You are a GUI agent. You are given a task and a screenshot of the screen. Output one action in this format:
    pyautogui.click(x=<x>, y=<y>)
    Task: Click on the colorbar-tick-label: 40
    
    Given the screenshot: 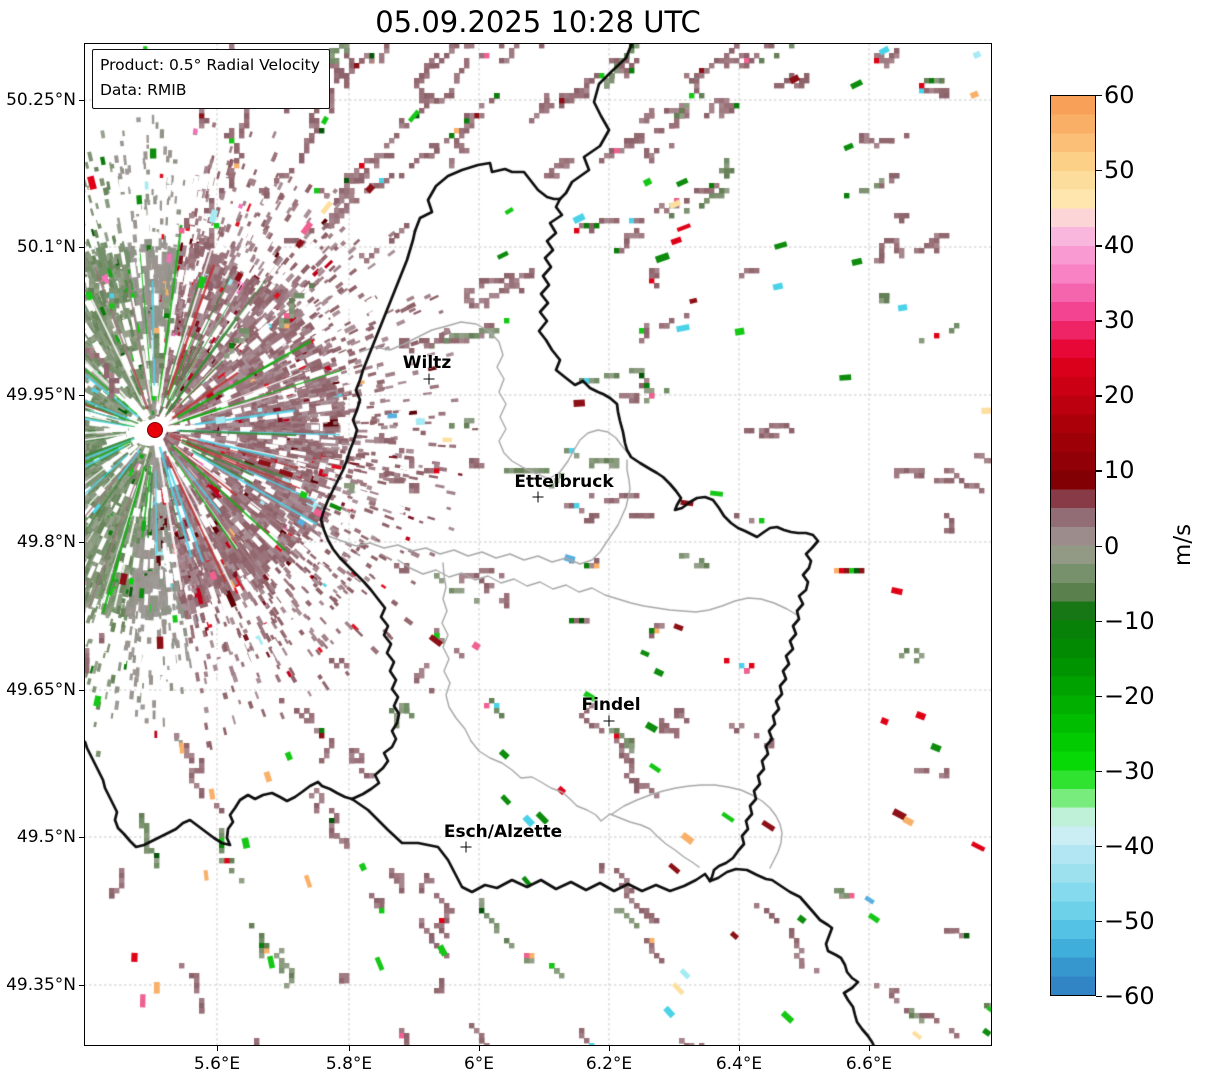 What is the action you would take?
    pyautogui.click(x=1119, y=245)
    